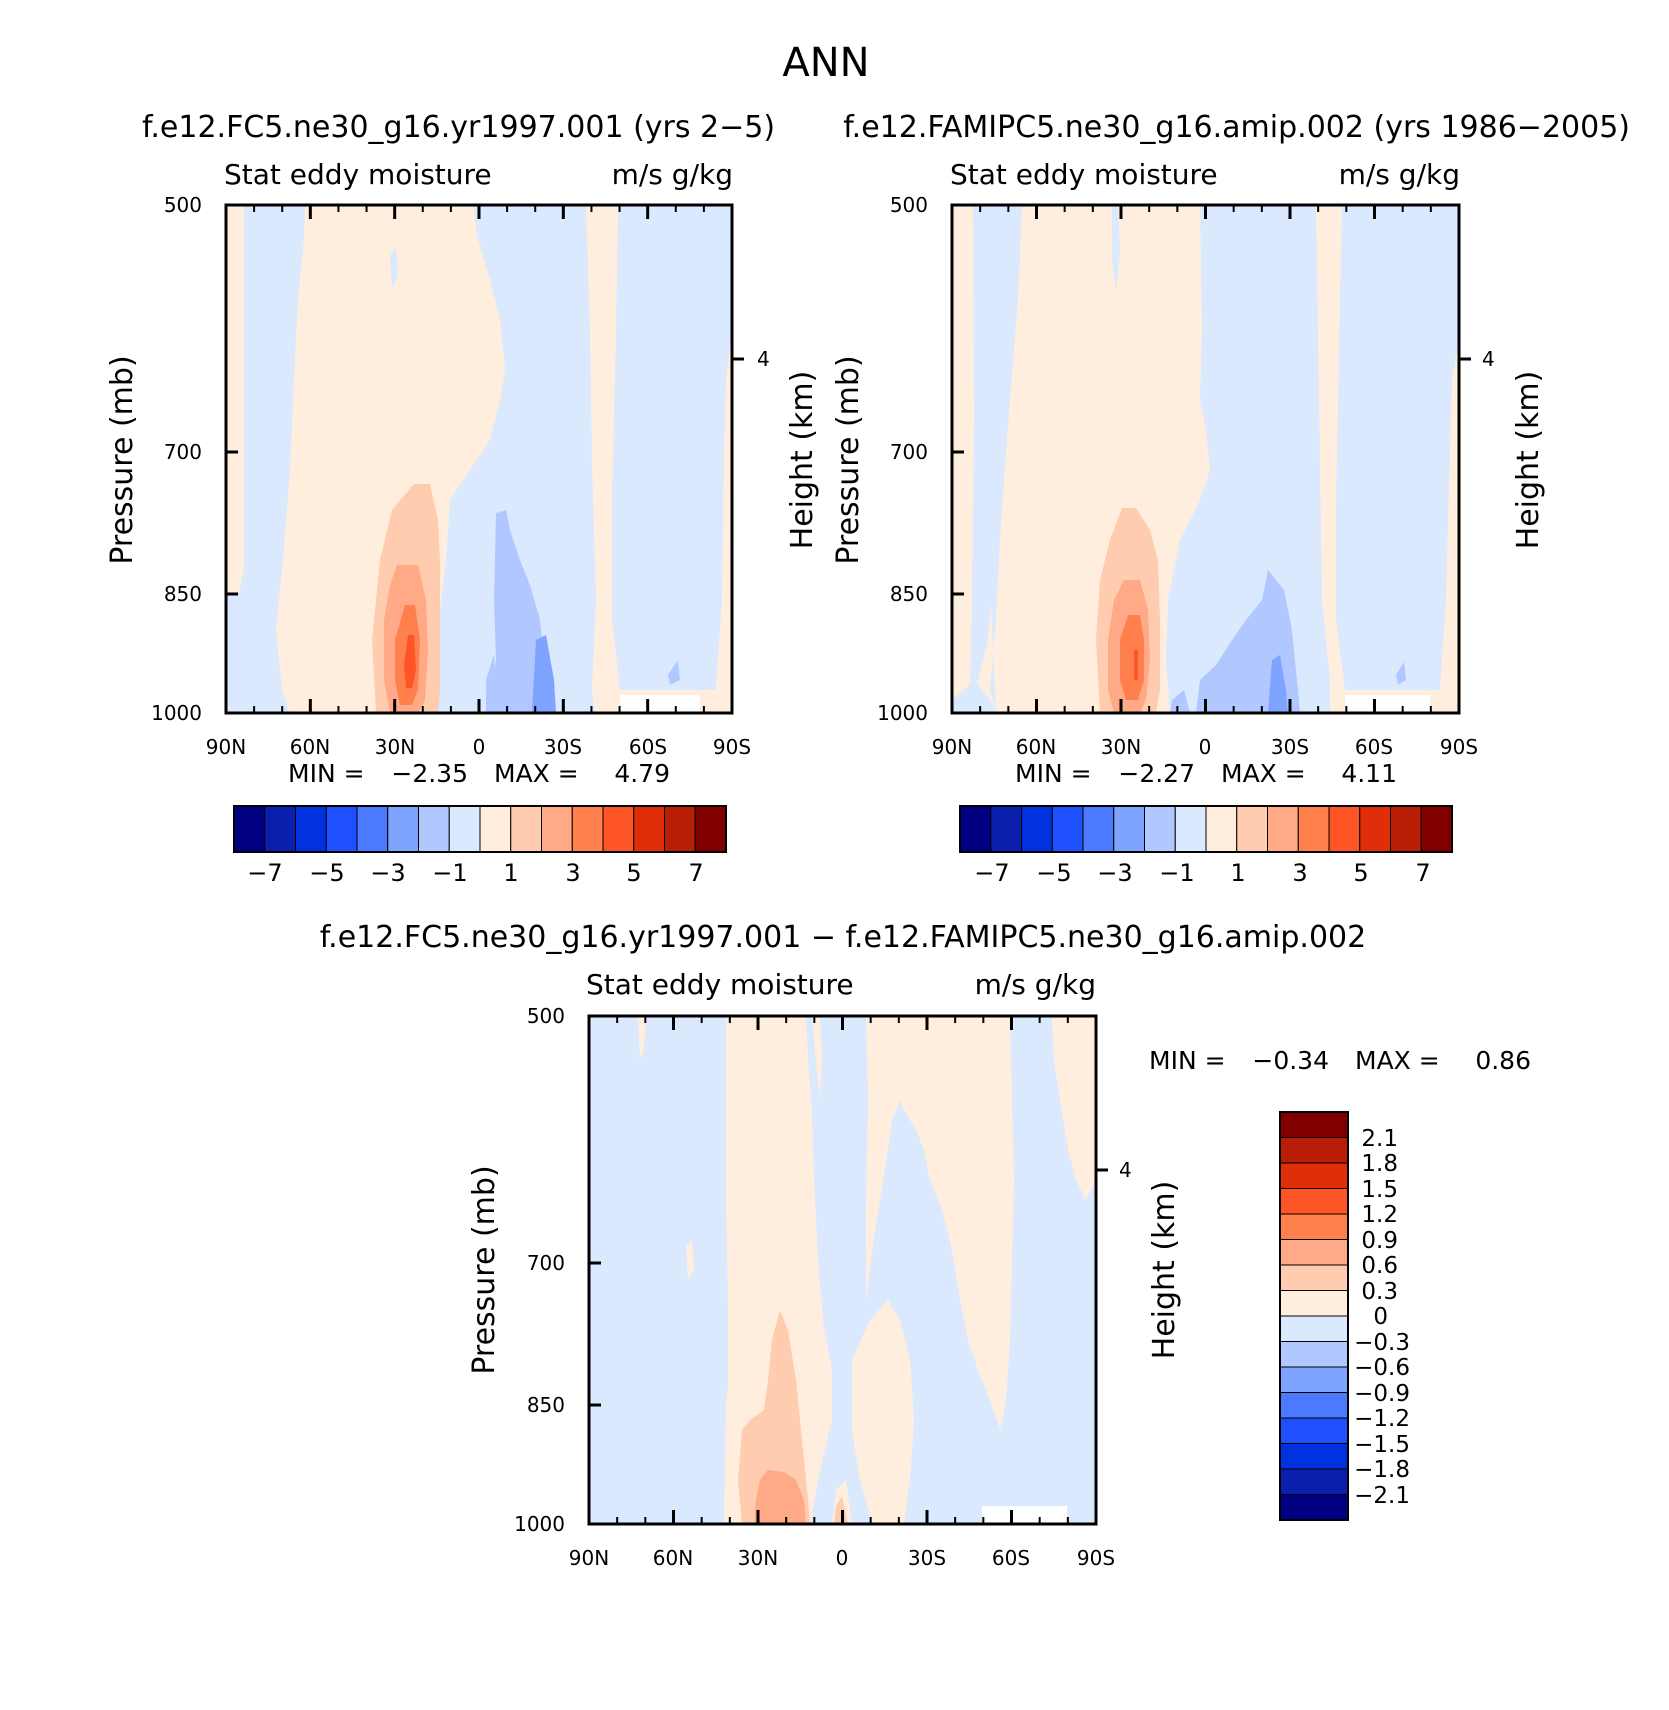 Image resolution: width=1669 pixels, height=1710 pixels. What do you see at coordinates (265, 459) in the screenshot?
I see `p1-band-neg-left` at bounding box center [265, 459].